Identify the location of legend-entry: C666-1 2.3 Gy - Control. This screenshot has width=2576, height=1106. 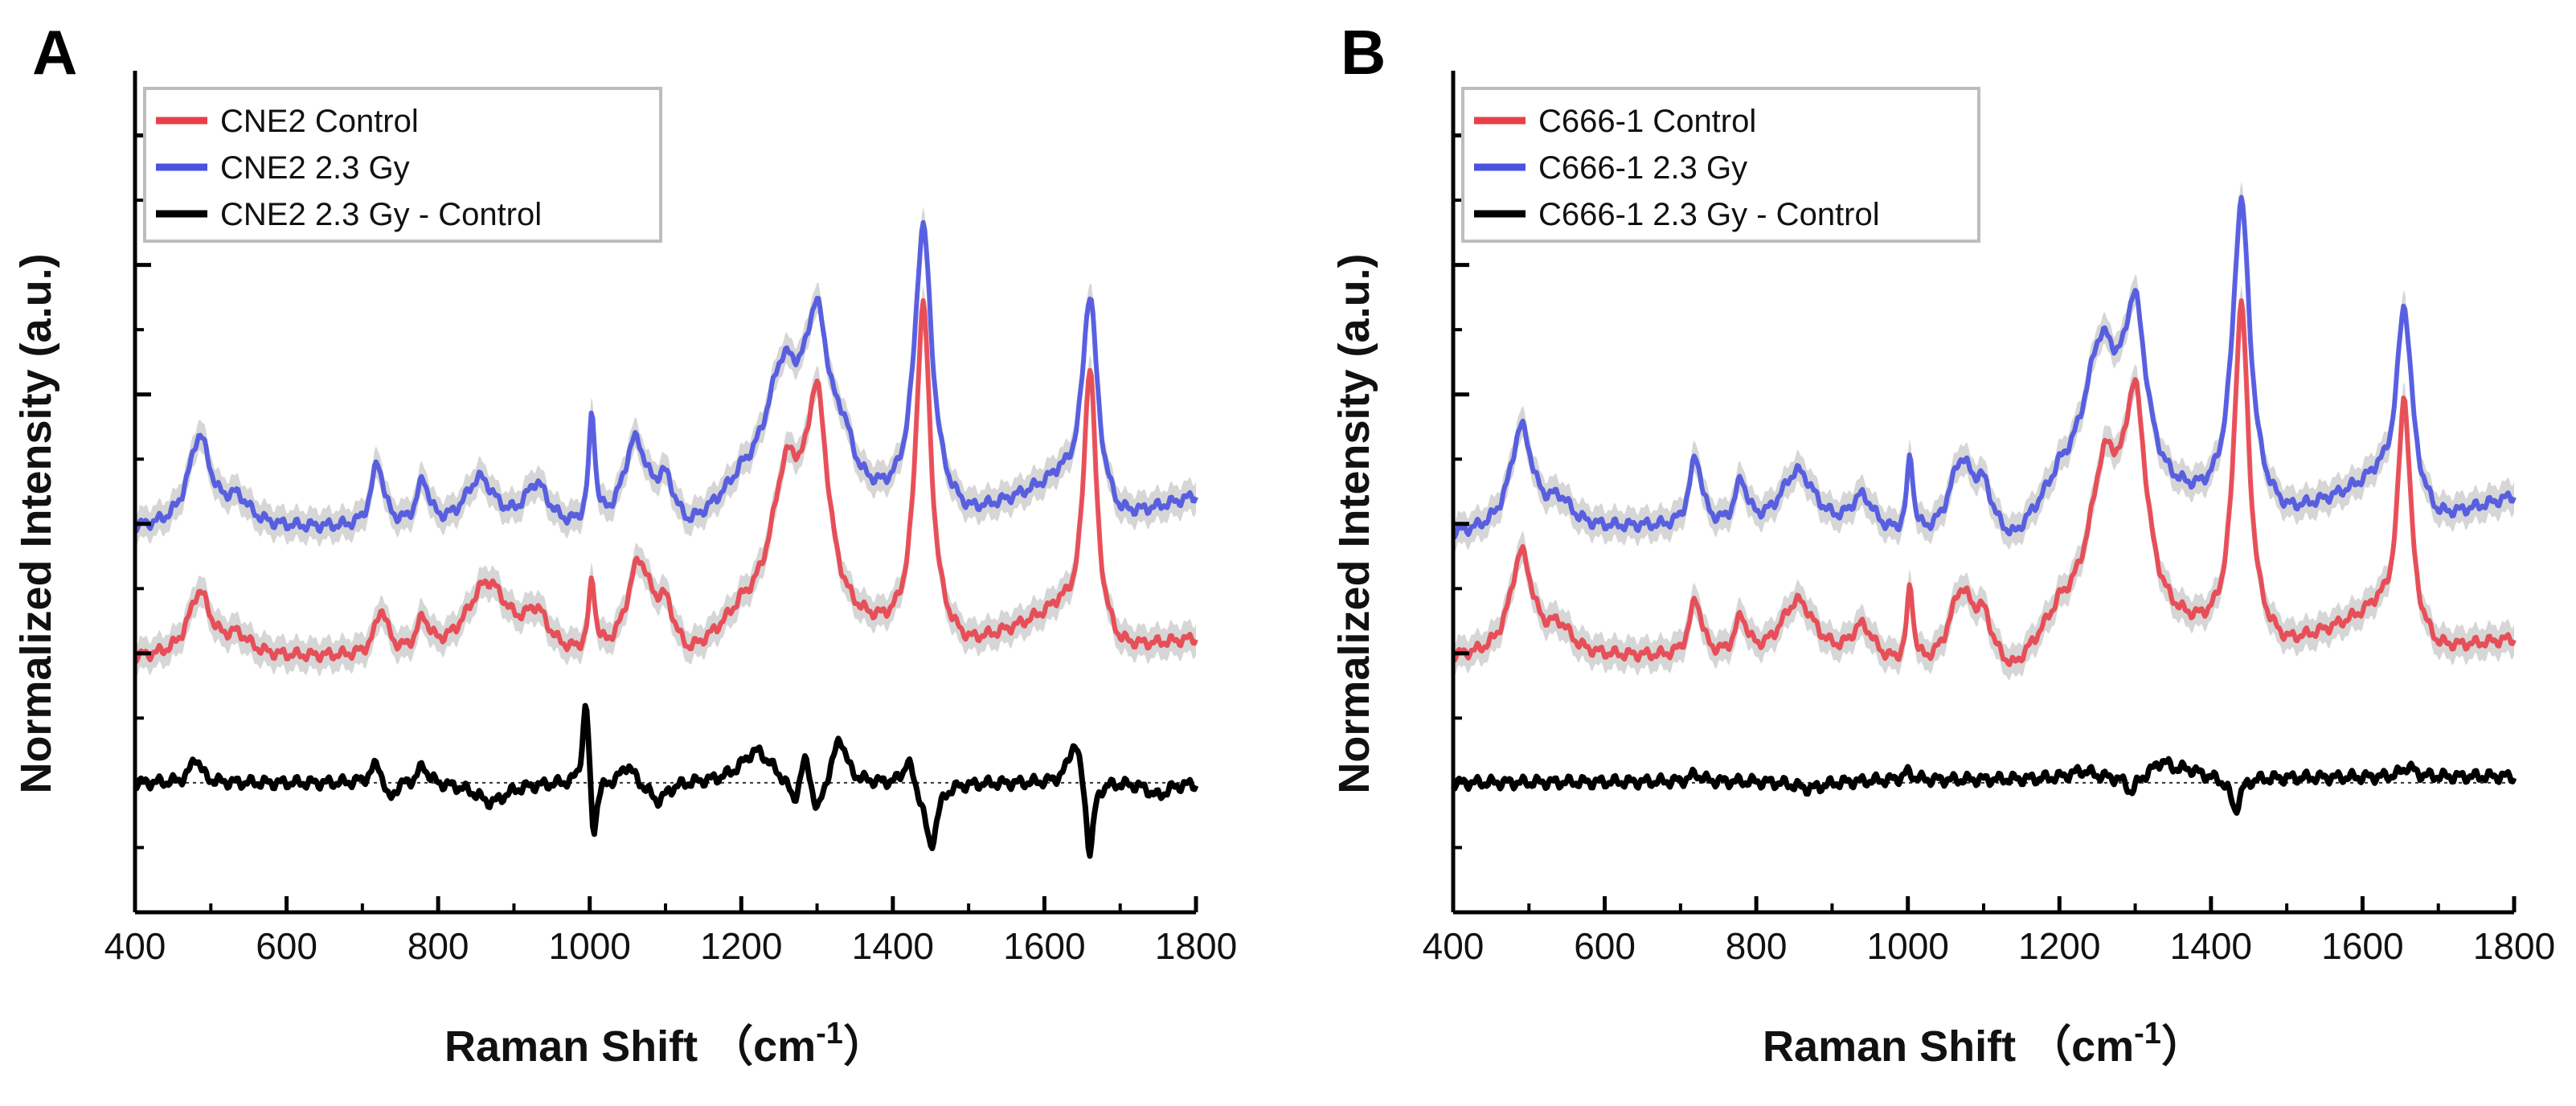
(1709, 214).